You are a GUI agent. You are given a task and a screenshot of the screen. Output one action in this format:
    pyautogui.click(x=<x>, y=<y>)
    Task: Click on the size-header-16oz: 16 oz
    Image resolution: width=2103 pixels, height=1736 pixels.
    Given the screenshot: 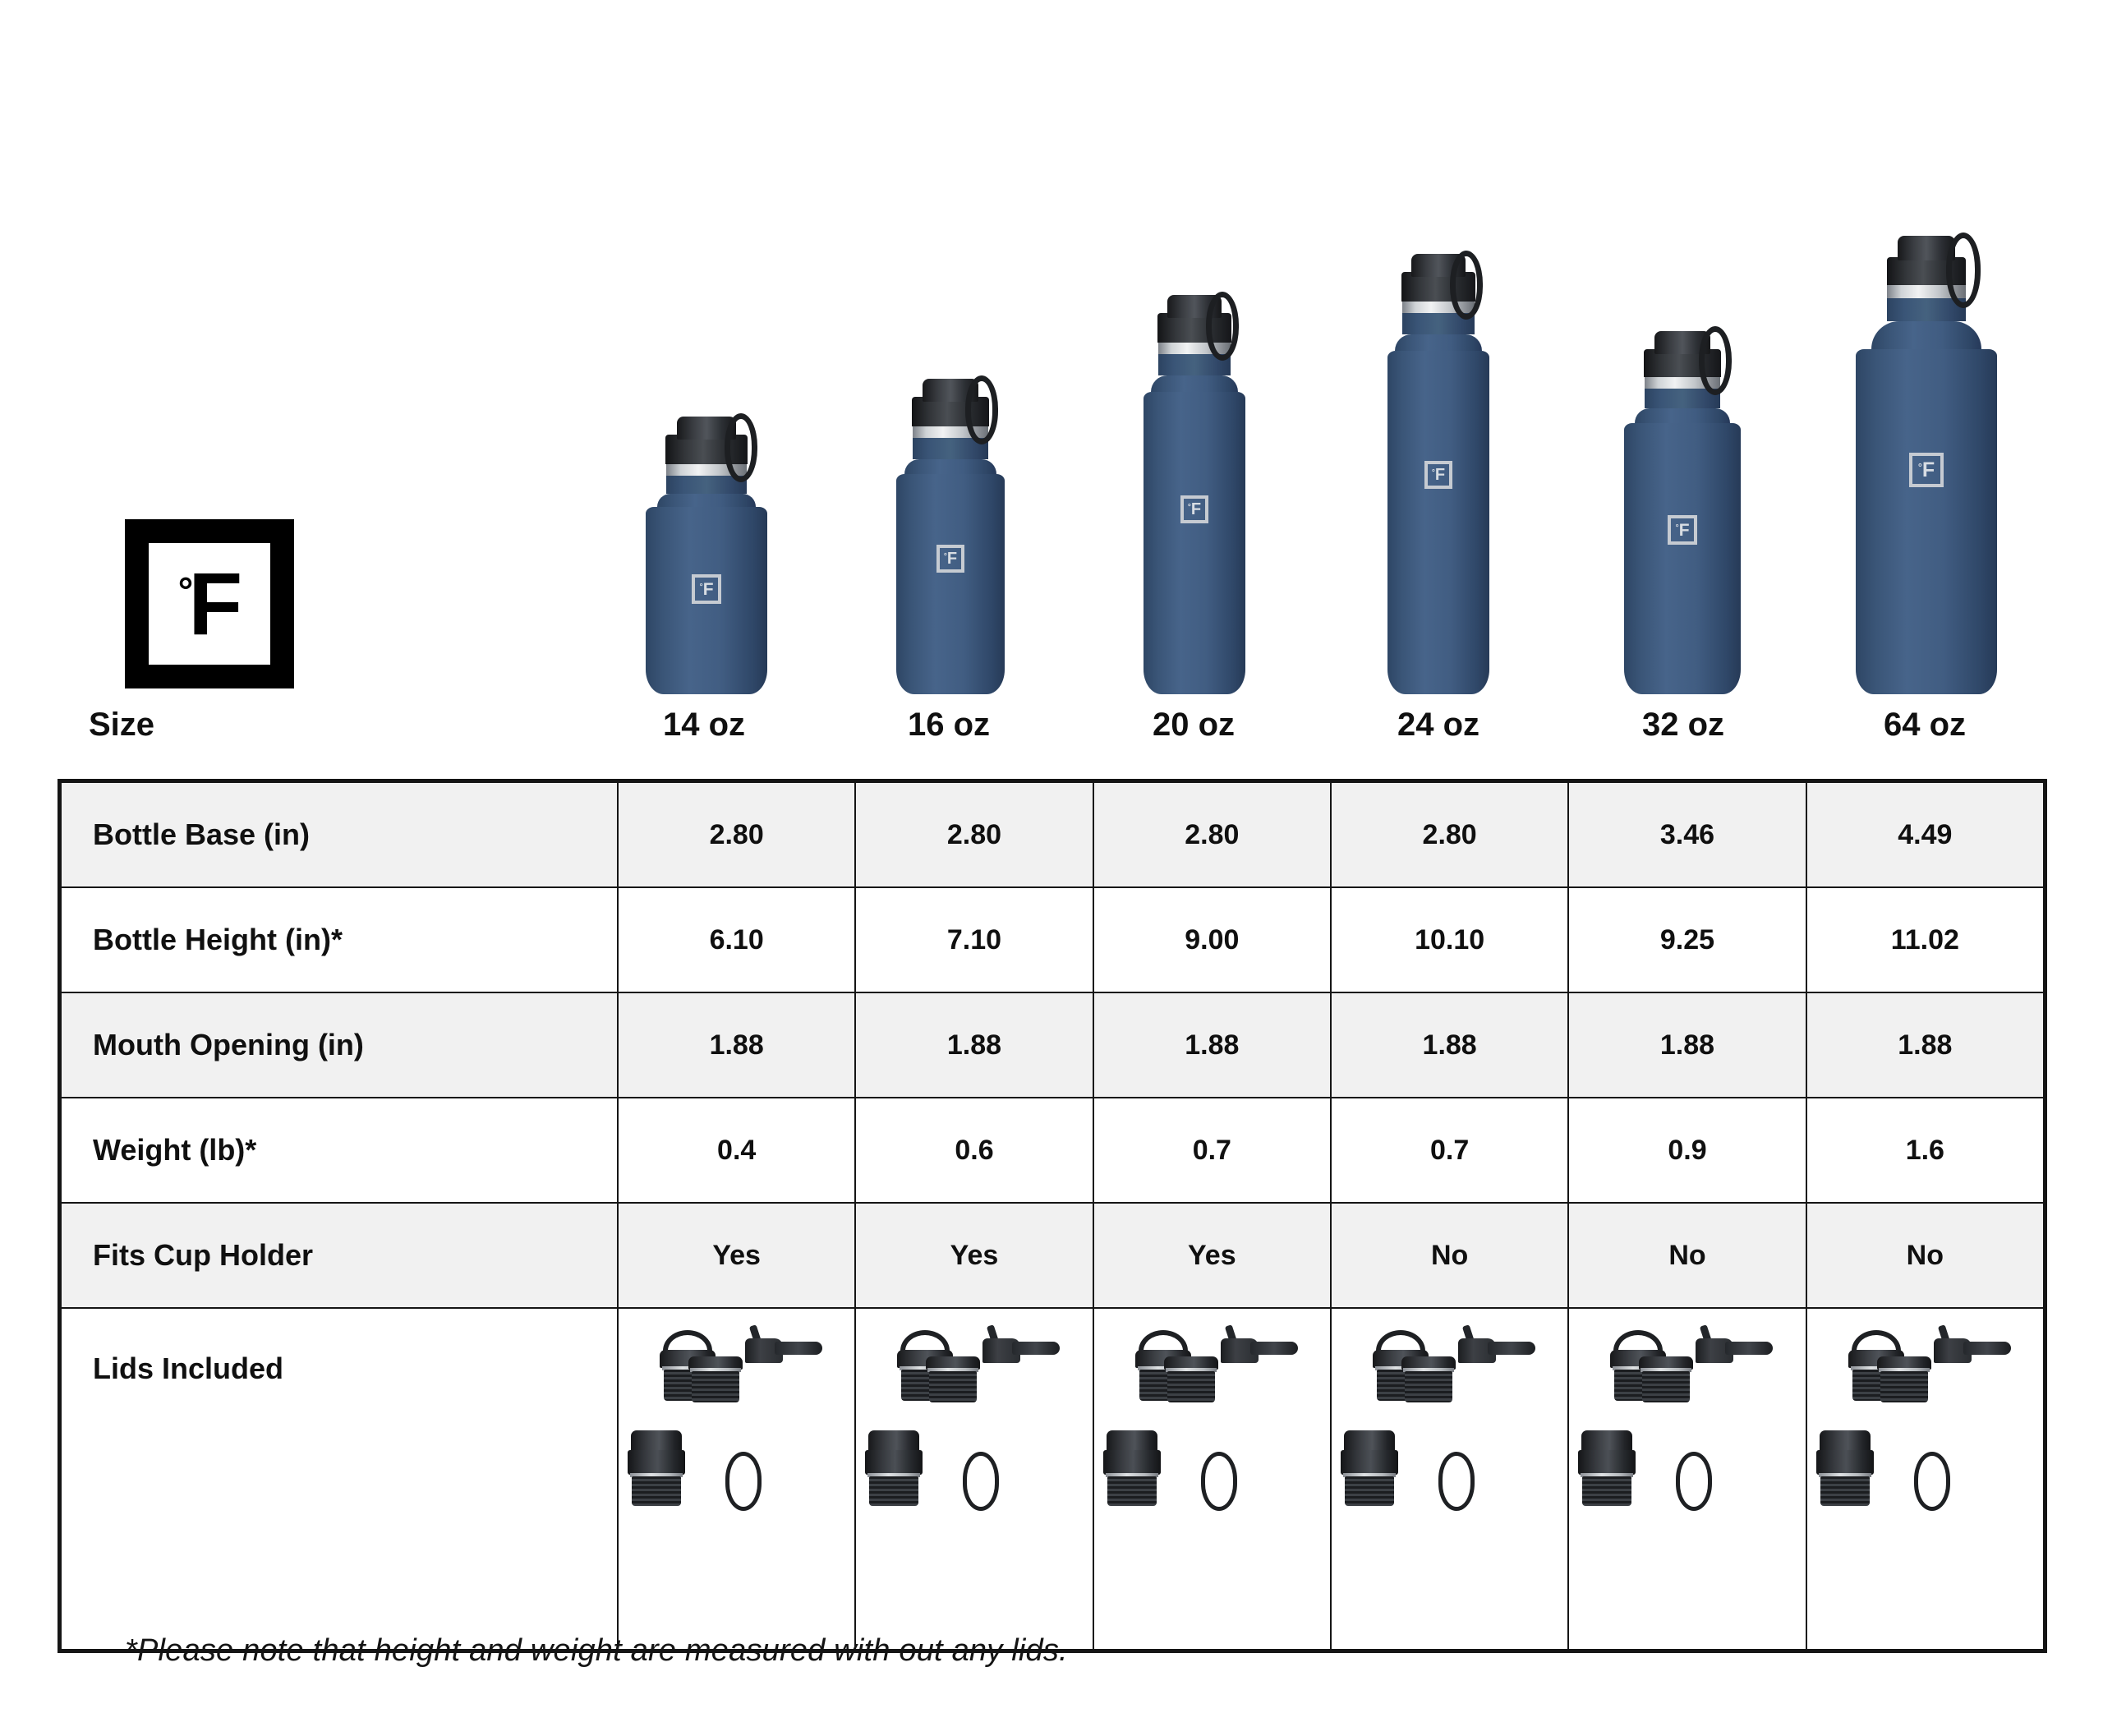 What is the action you would take?
    pyautogui.click(x=949, y=725)
    